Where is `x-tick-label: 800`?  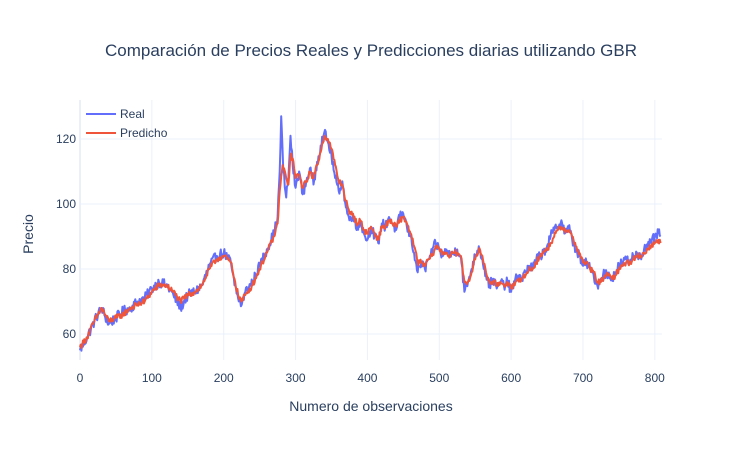
x-tick-label: 800 is located at coordinates (655, 378).